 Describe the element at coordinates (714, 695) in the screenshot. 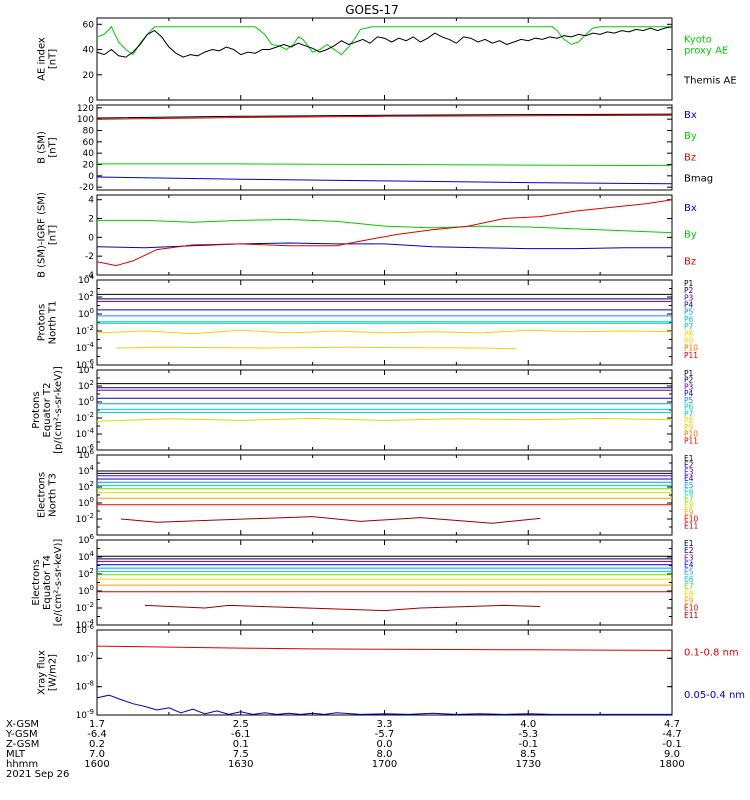

I see `legend-0.05-0.4-nm: 0.05-0.4 nm` at that location.